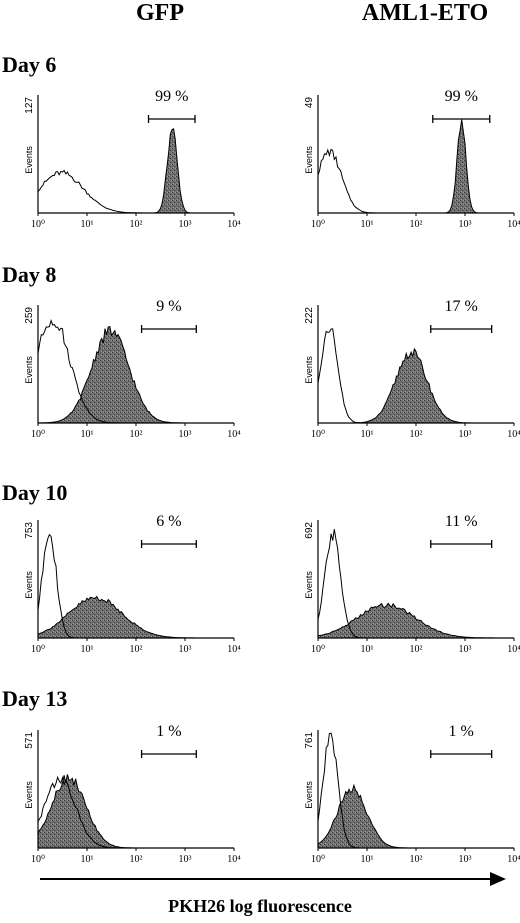  What do you see at coordinates (29, 315) in the screenshot?
I see `y-max-tick-label: 259` at bounding box center [29, 315].